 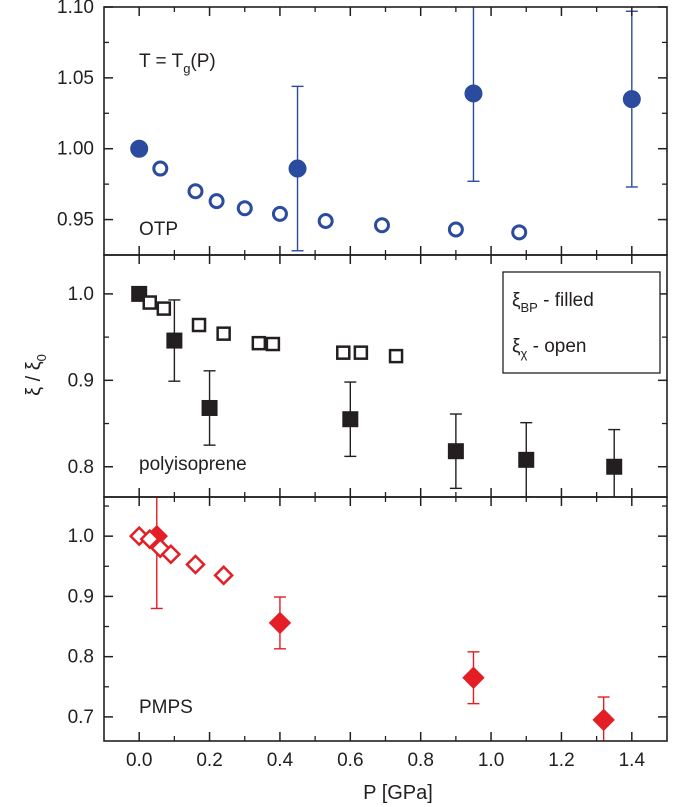 I want to click on y-axis-title: ξ / ξ0, so click(x=36, y=375).